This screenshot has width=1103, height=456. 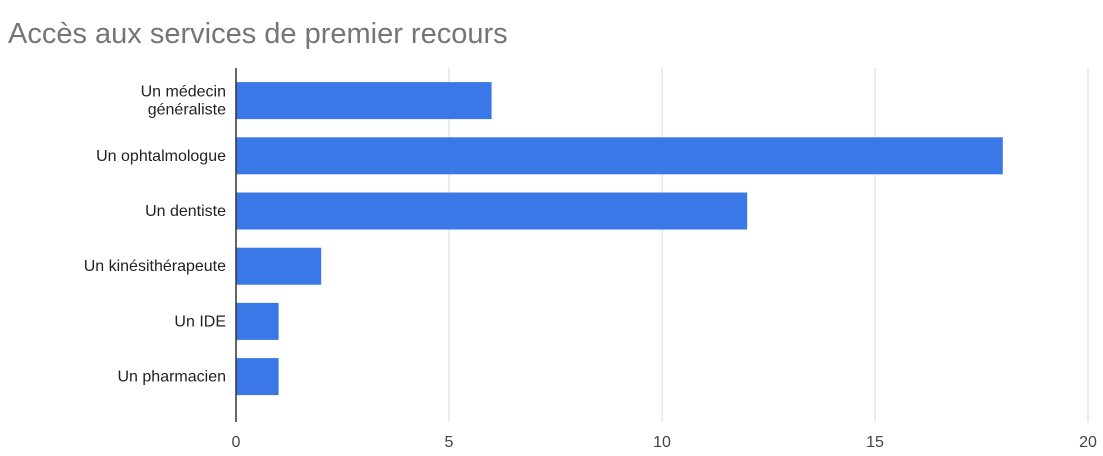 I want to click on value-tick-labels: 0 5 10 15 20, so click(x=664, y=442).